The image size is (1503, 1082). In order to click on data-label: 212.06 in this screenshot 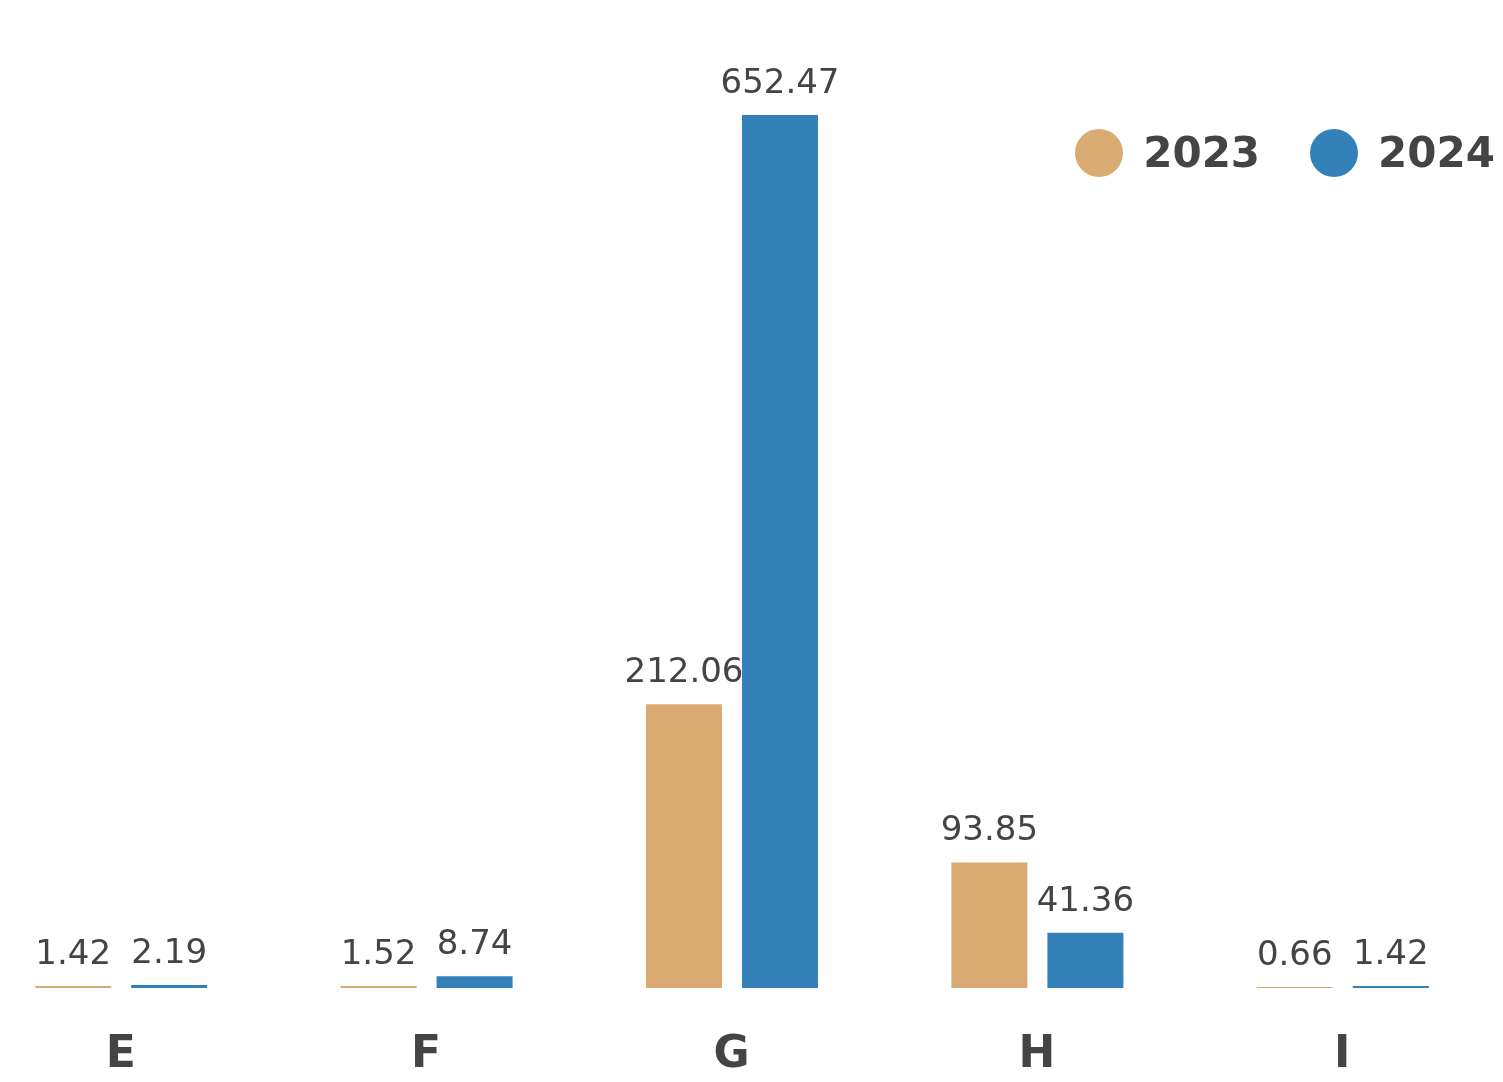, I will do `click(684, 670)`.